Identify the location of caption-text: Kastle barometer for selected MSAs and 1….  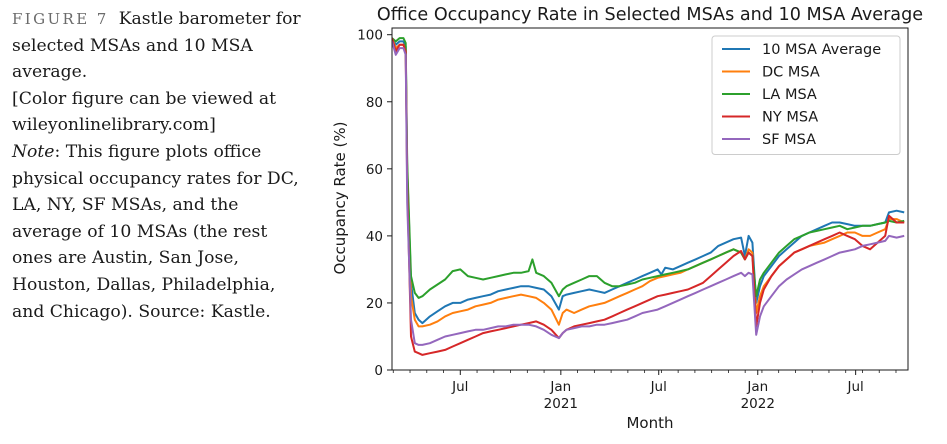
(156, 46).